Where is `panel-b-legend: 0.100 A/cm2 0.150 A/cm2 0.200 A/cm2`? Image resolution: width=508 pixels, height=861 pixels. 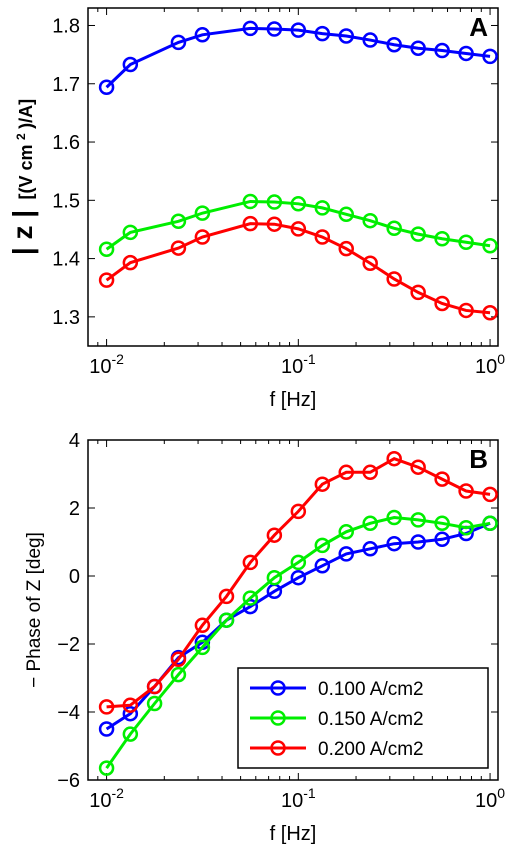
panel-b-legend: 0.100 A/cm2 0.150 A/cm2 0.200 A/cm2 is located at coordinates (363, 718).